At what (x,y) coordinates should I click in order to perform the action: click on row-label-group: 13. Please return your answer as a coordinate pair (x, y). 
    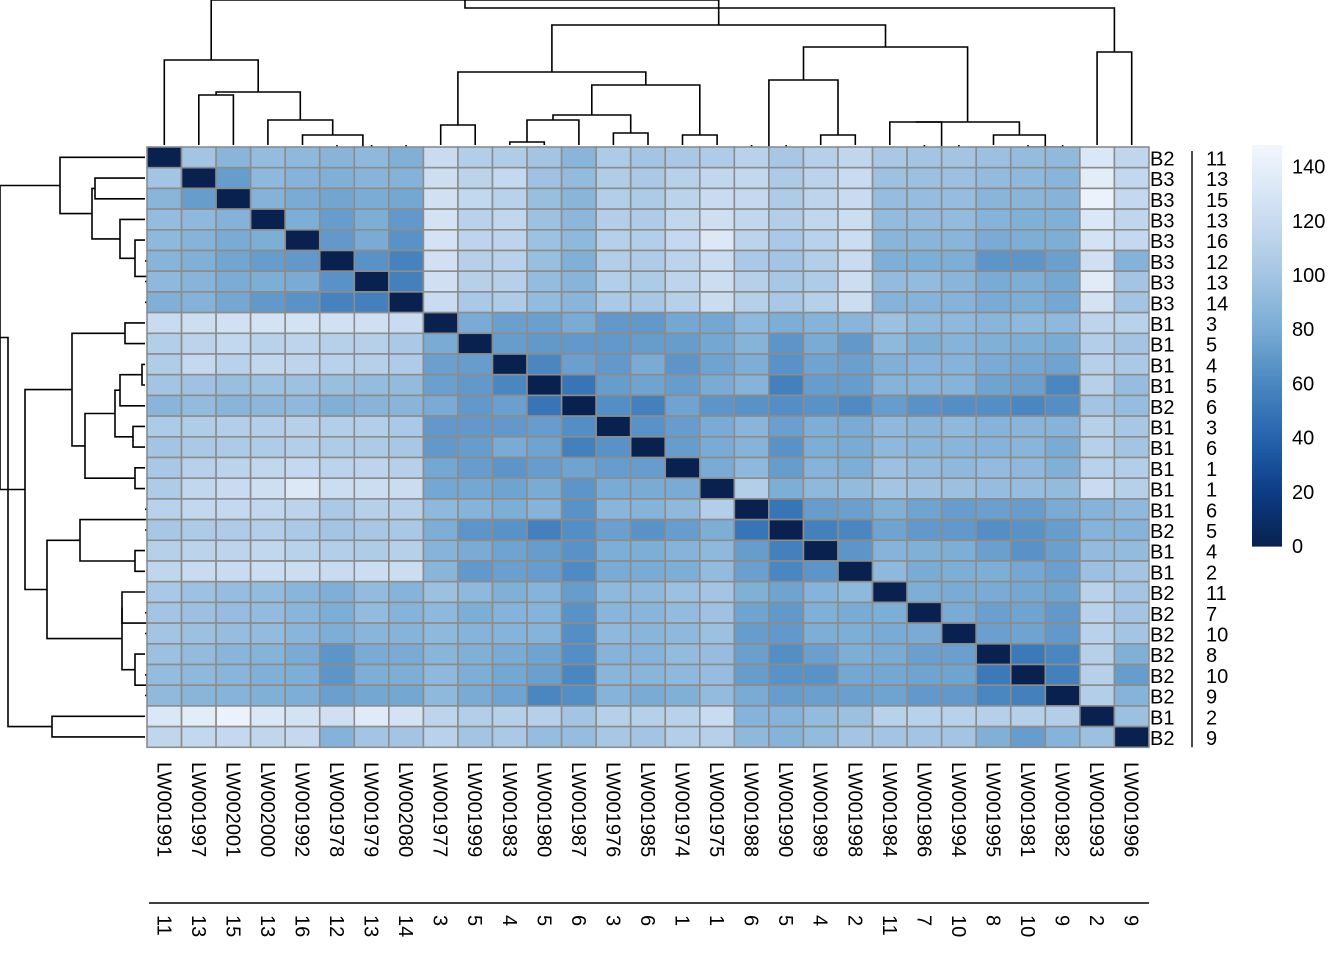
    Looking at the image, I should click on (1217, 180).